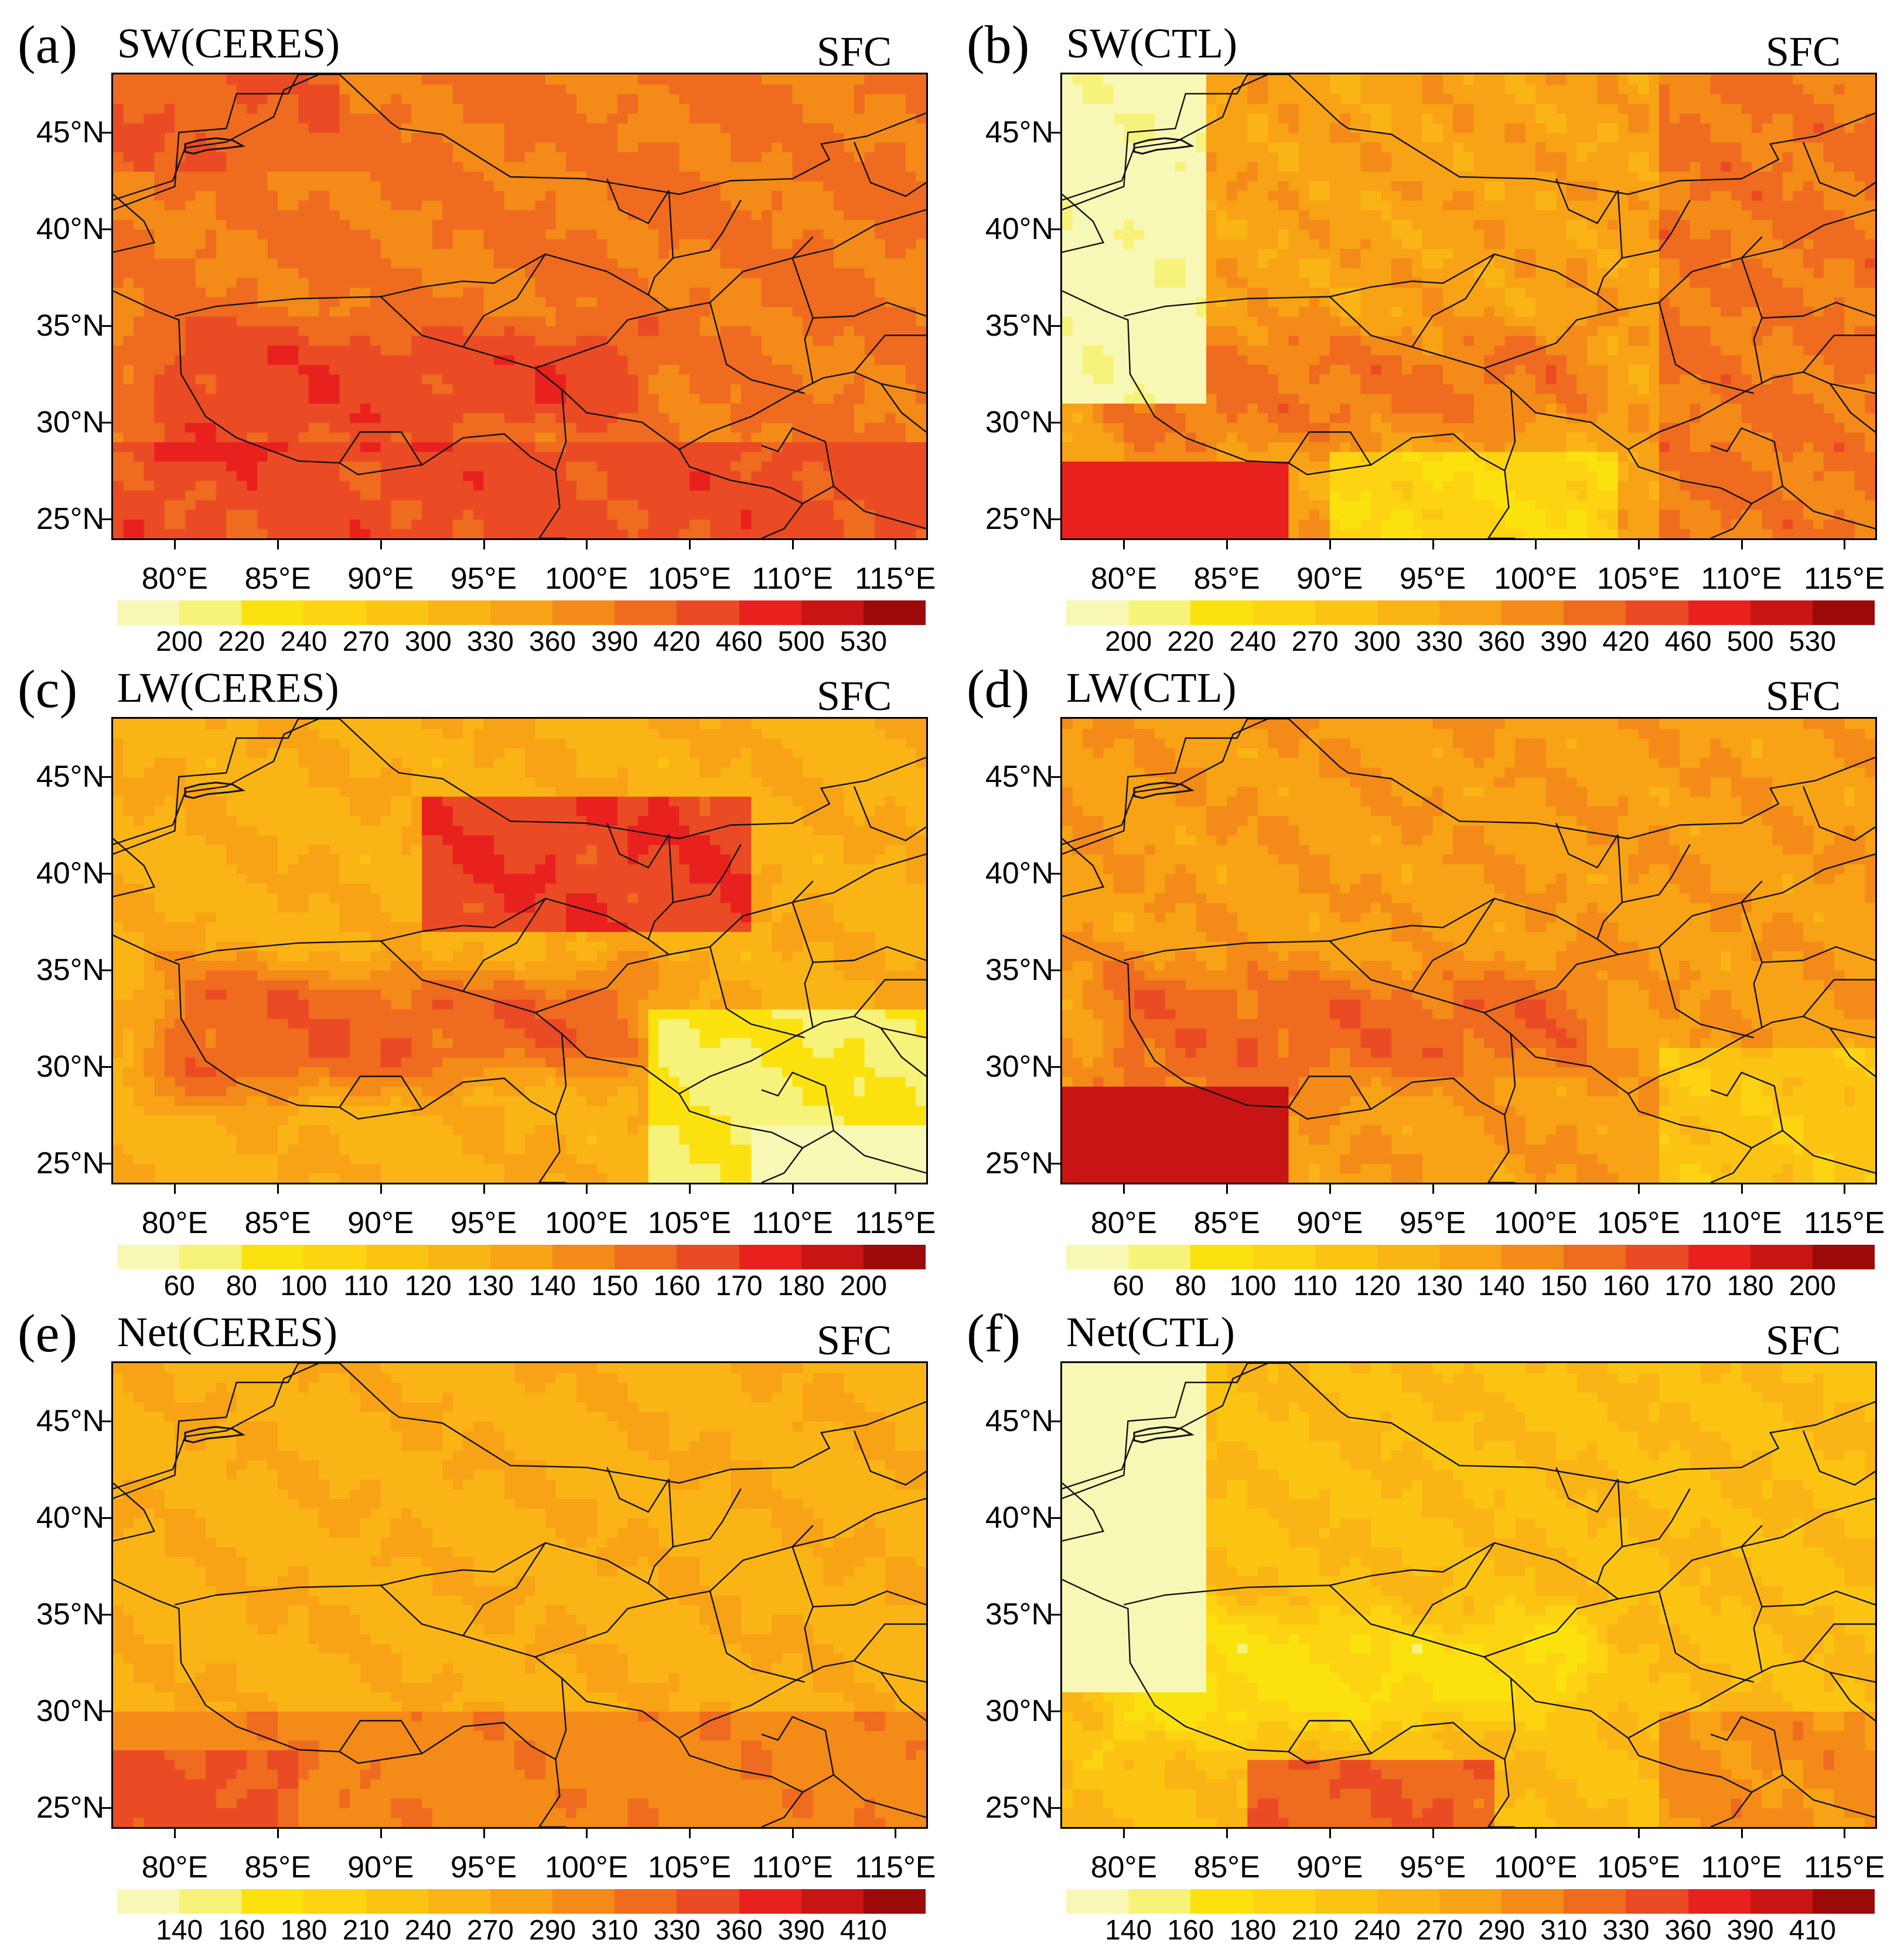 Image resolution: width=1894 pixels, height=1960 pixels. What do you see at coordinates (47, 44) in the screenshot?
I see `panel-label: (a)` at bounding box center [47, 44].